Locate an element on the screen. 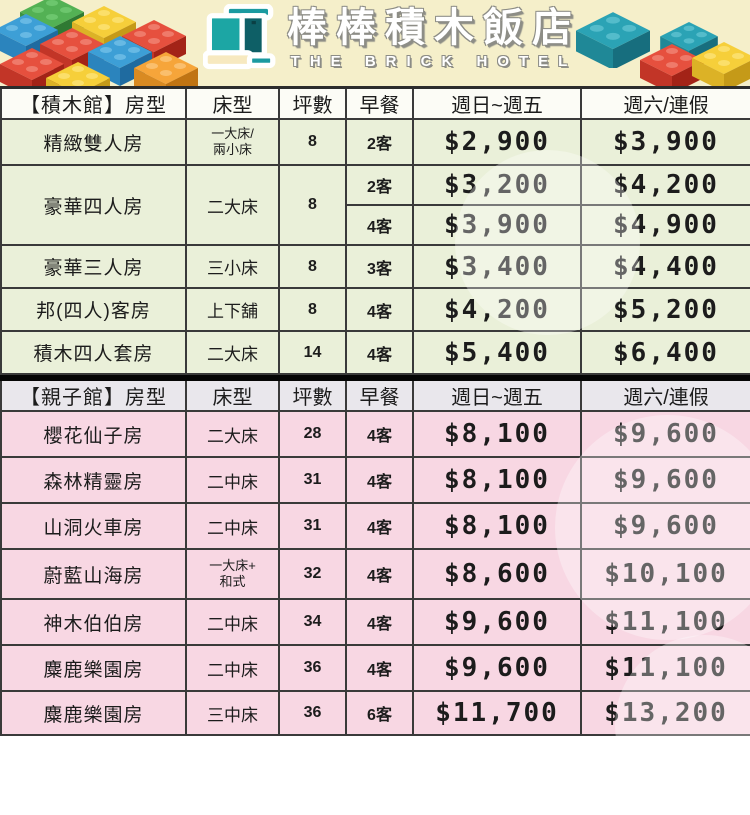 The height and width of the screenshot is (815, 750). table-row: 積木四人套房 二大床 14 4客 $5,400 $6,400 is located at coordinates (375, 352).